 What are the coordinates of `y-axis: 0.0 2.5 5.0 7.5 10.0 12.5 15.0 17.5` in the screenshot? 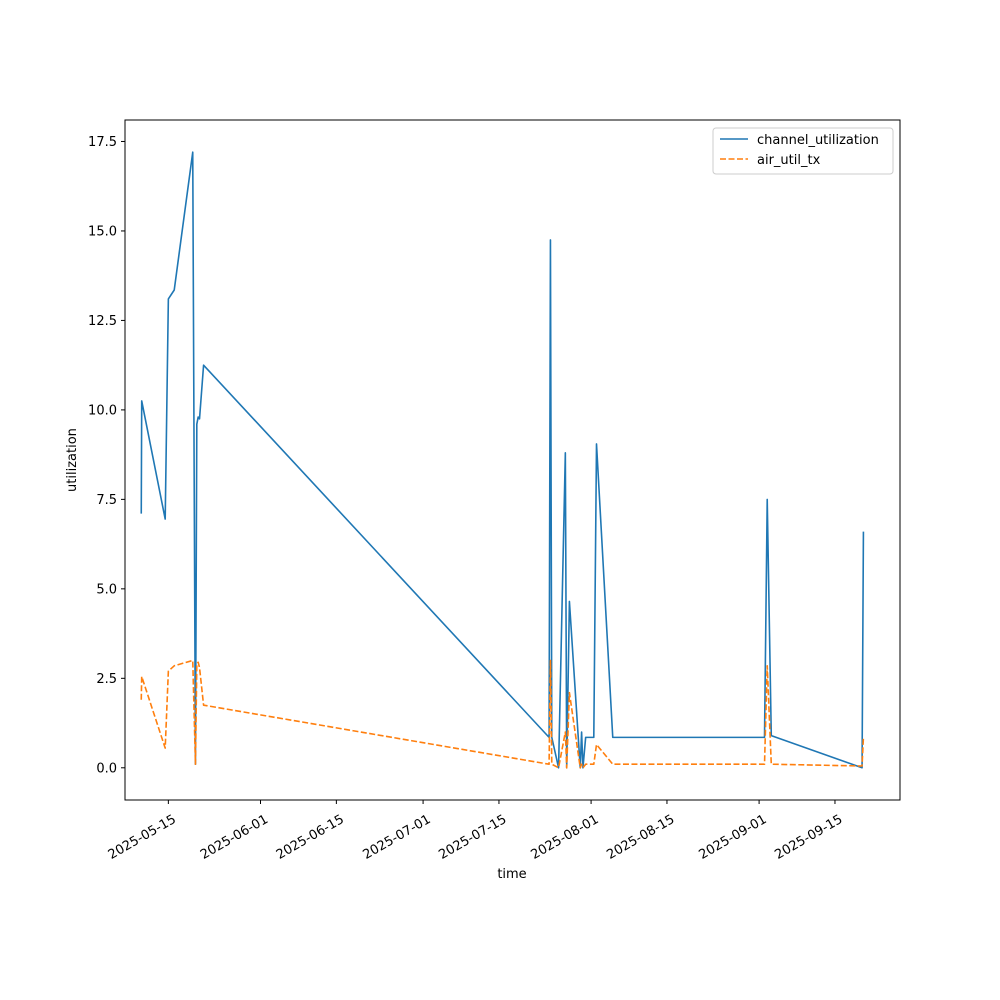 It's located at (106, 455).